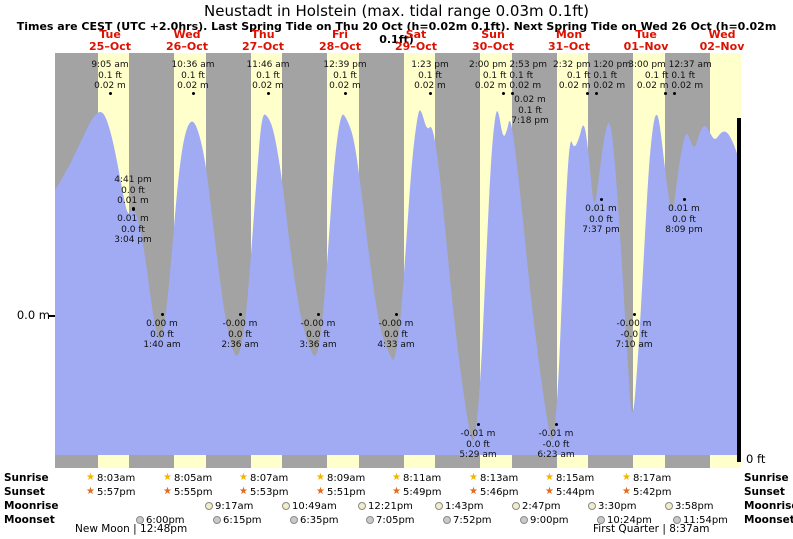  Describe the element at coordinates (396, 332) in the screenshot. I see `tide-annotation: -0.00 m 0.0 ft 4:33 am` at that location.